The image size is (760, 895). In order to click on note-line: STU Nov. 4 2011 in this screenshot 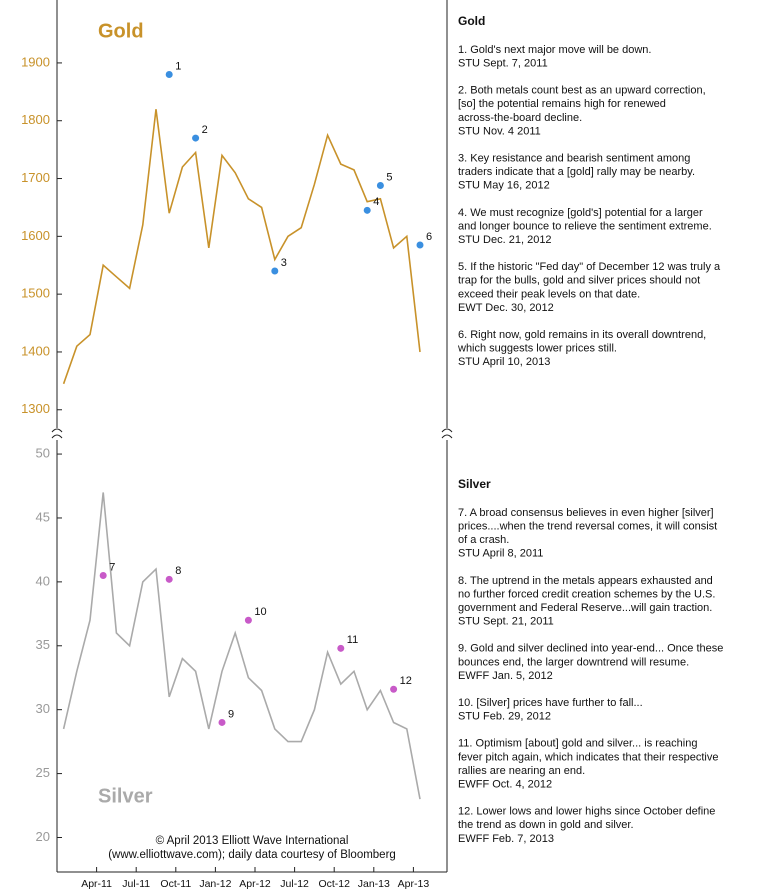, I will do `click(499, 131)`.